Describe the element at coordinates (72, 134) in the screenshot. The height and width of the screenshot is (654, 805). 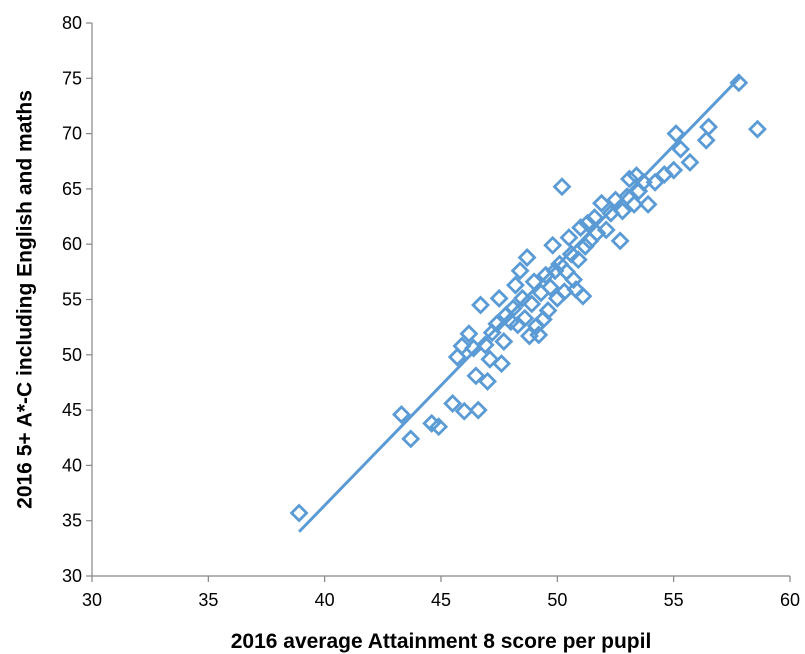
I see `y-tick-label: 70` at that location.